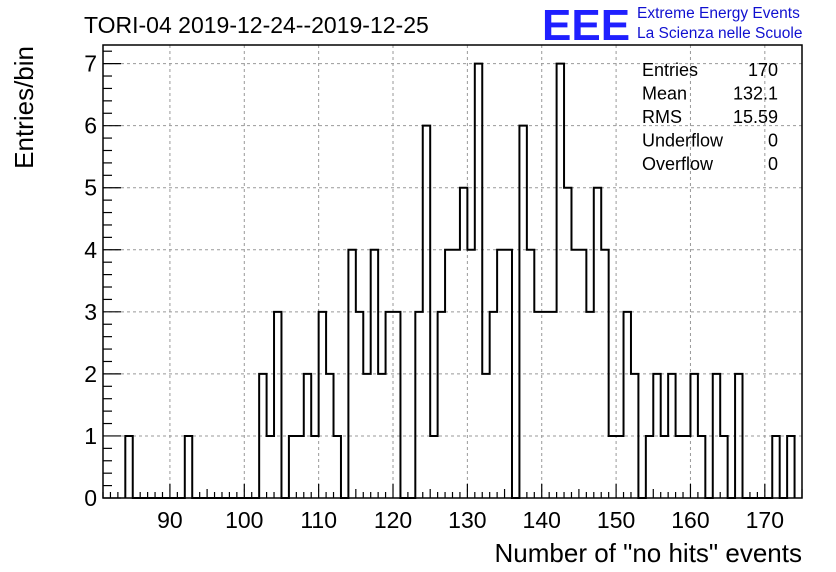 The height and width of the screenshot is (572, 836). What do you see at coordinates (90, 250) in the screenshot?
I see `y-tick-label: 4` at bounding box center [90, 250].